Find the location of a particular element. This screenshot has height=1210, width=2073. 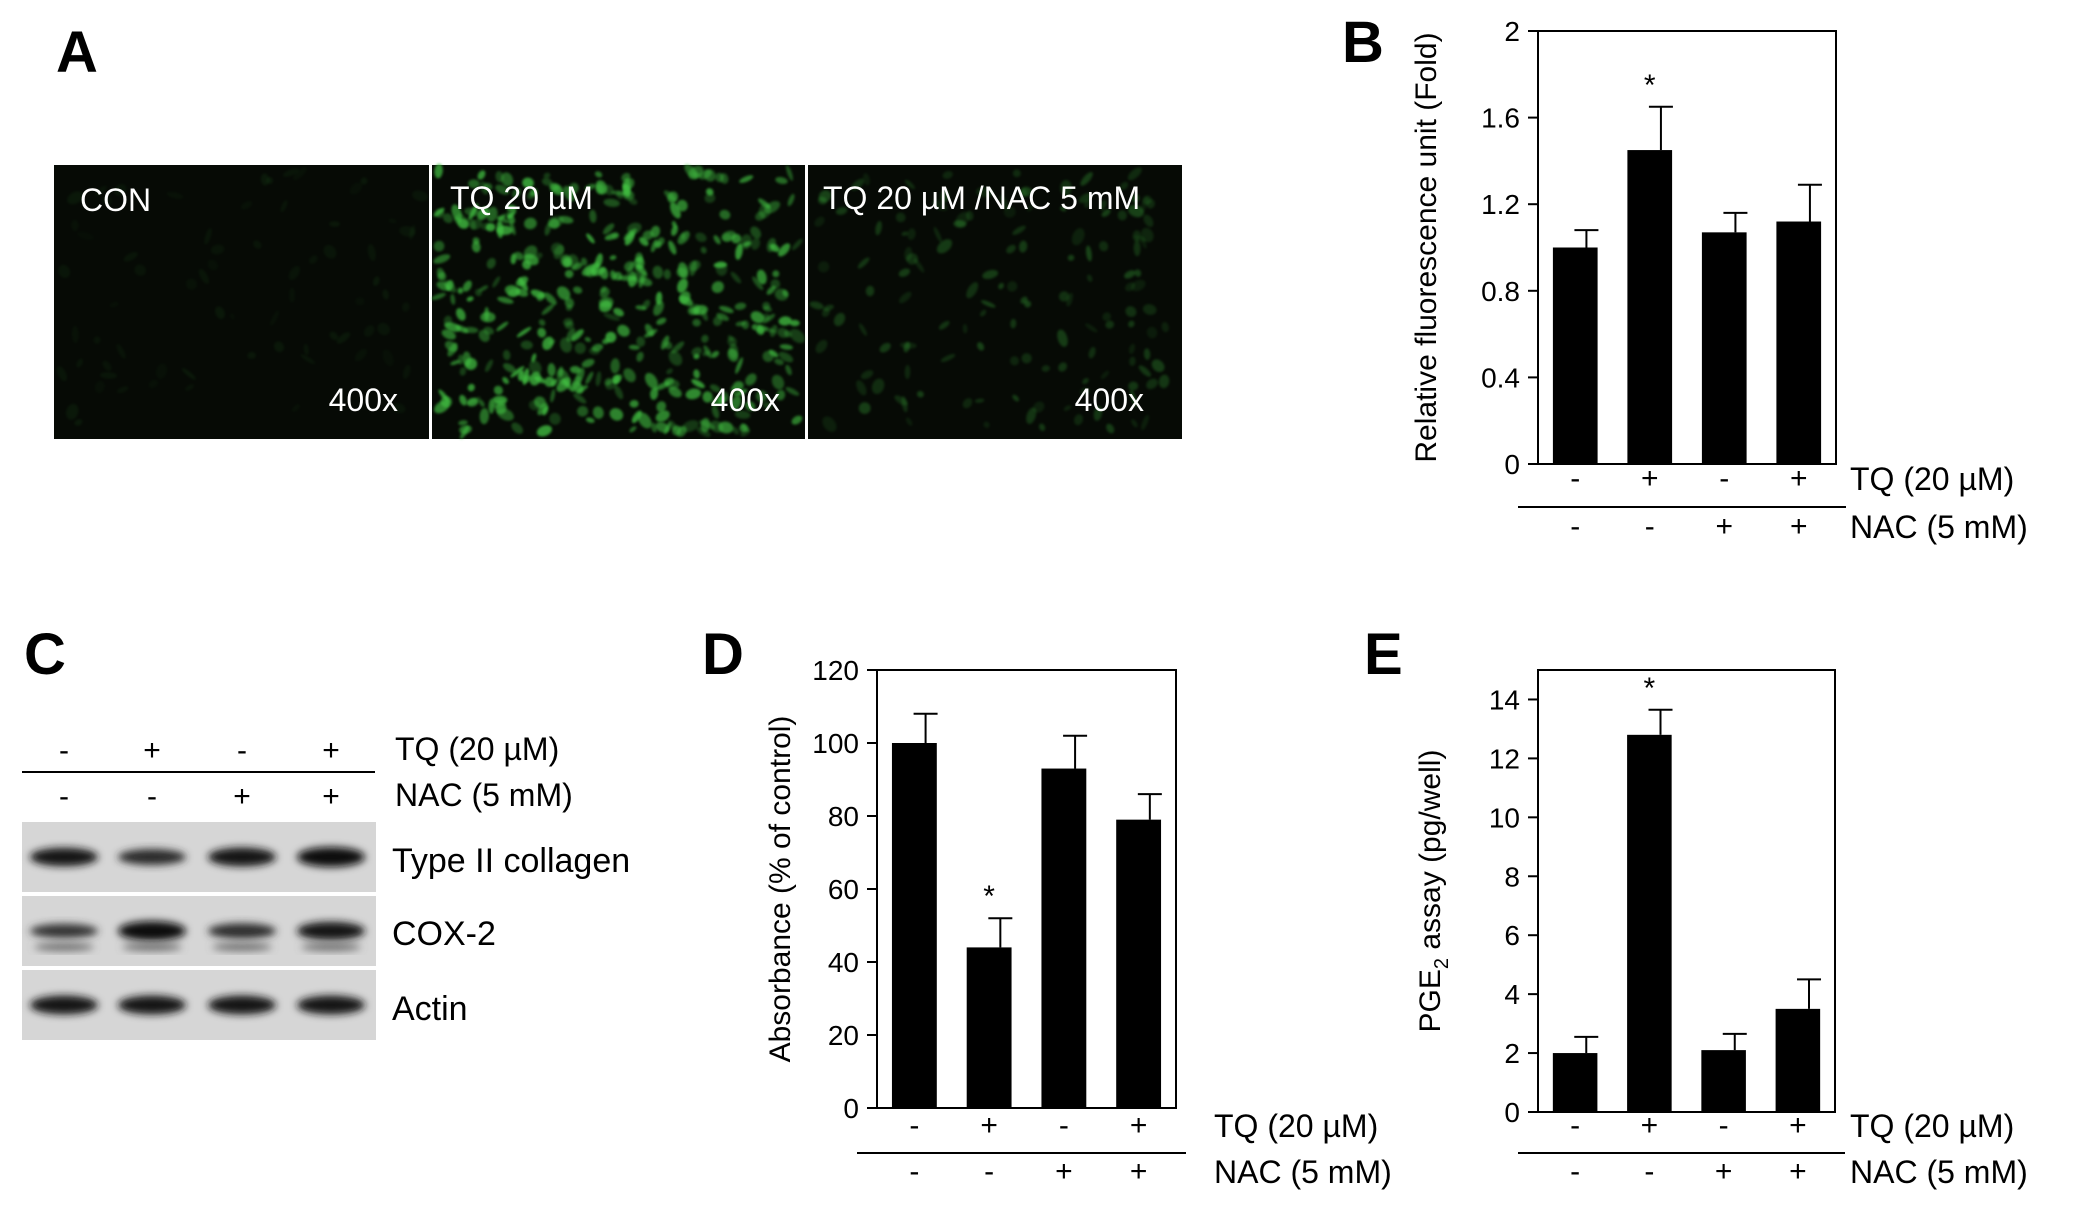

y-axis-label-subscript: 2 is located at coordinates (1442, 963).